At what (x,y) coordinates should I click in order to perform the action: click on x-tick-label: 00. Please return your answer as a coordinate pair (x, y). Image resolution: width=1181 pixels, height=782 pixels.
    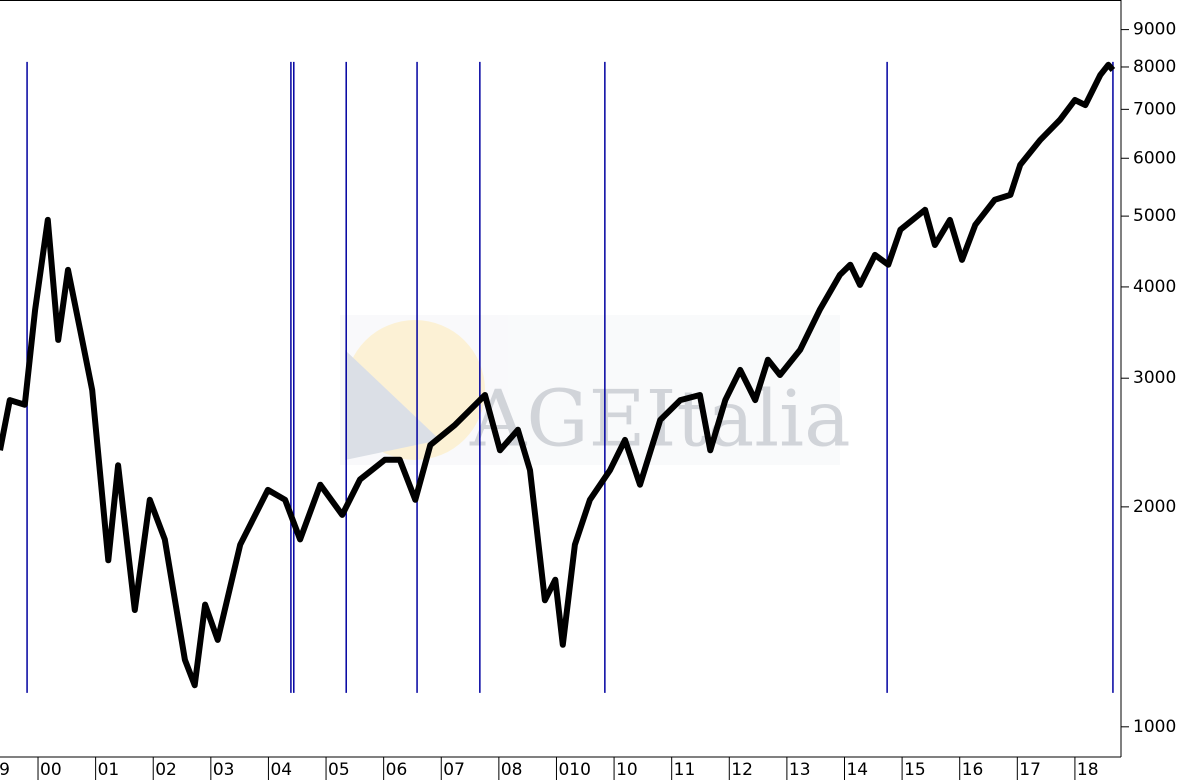
    Looking at the image, I should click on (51, 770).